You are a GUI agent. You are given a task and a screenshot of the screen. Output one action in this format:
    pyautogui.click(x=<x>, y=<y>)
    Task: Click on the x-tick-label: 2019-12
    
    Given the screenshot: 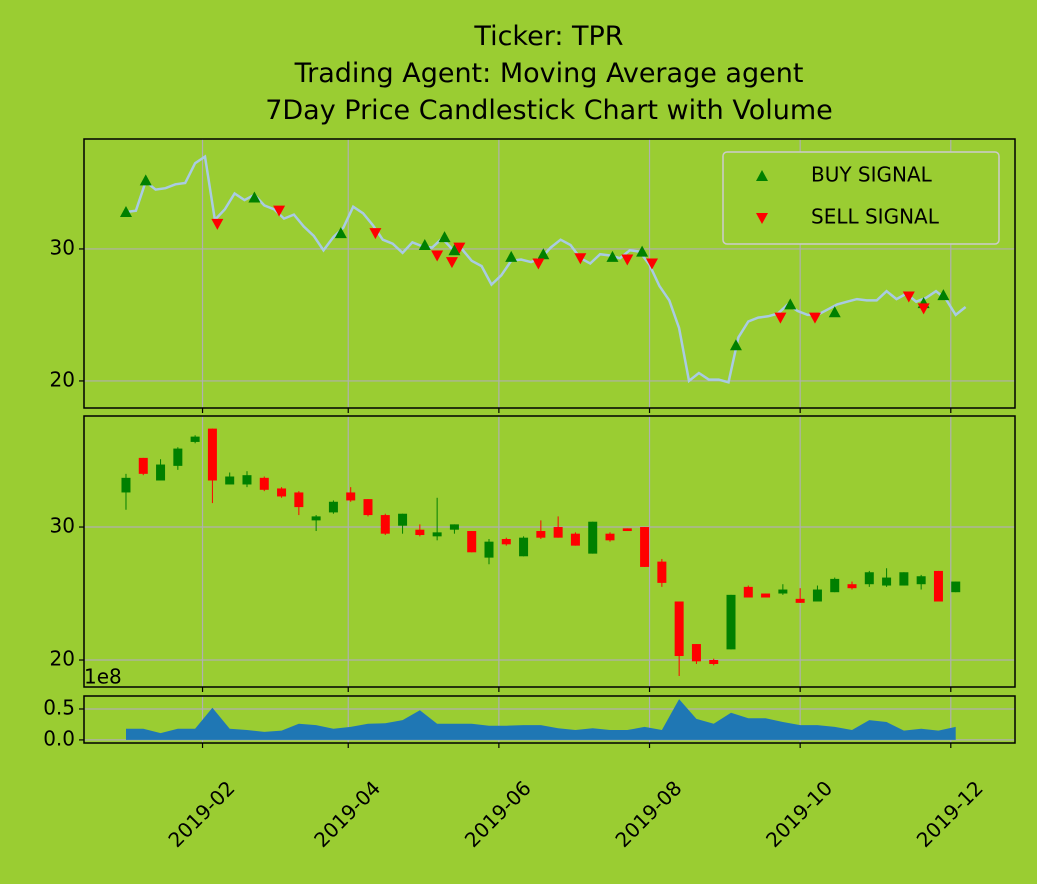 What is the action you would take?
    pyautogui.click(x=950, y=814)
    